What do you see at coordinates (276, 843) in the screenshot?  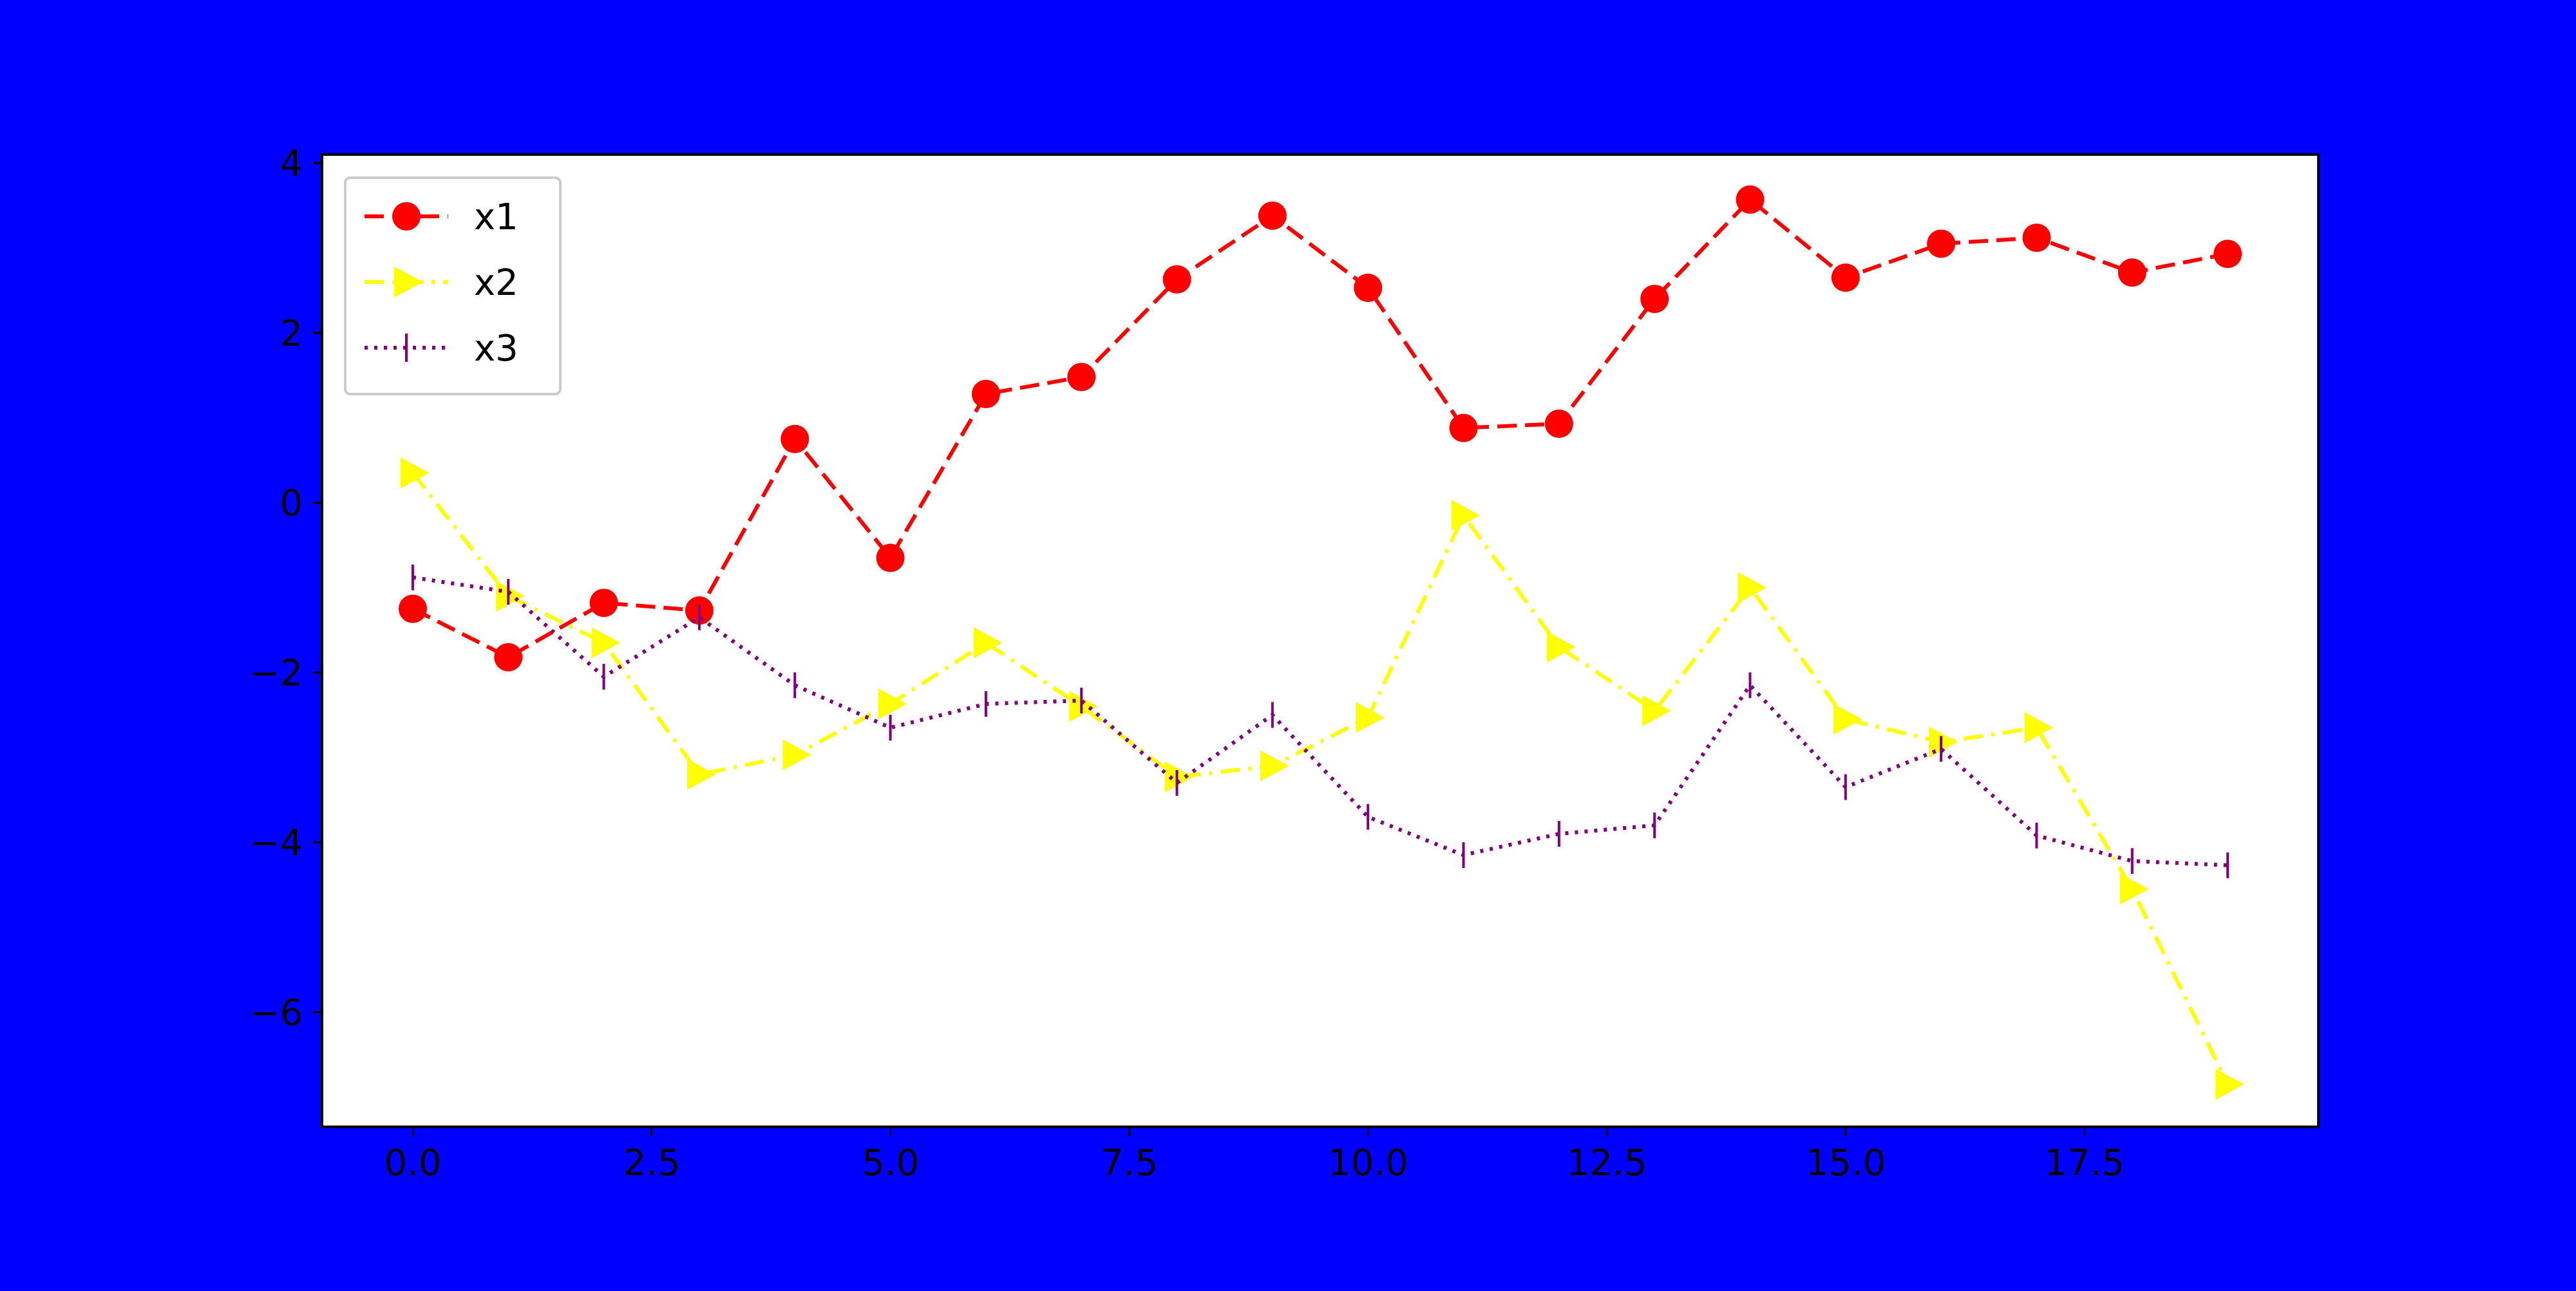 I see `y-tick-label: −4` at bounding box center [276, 843].